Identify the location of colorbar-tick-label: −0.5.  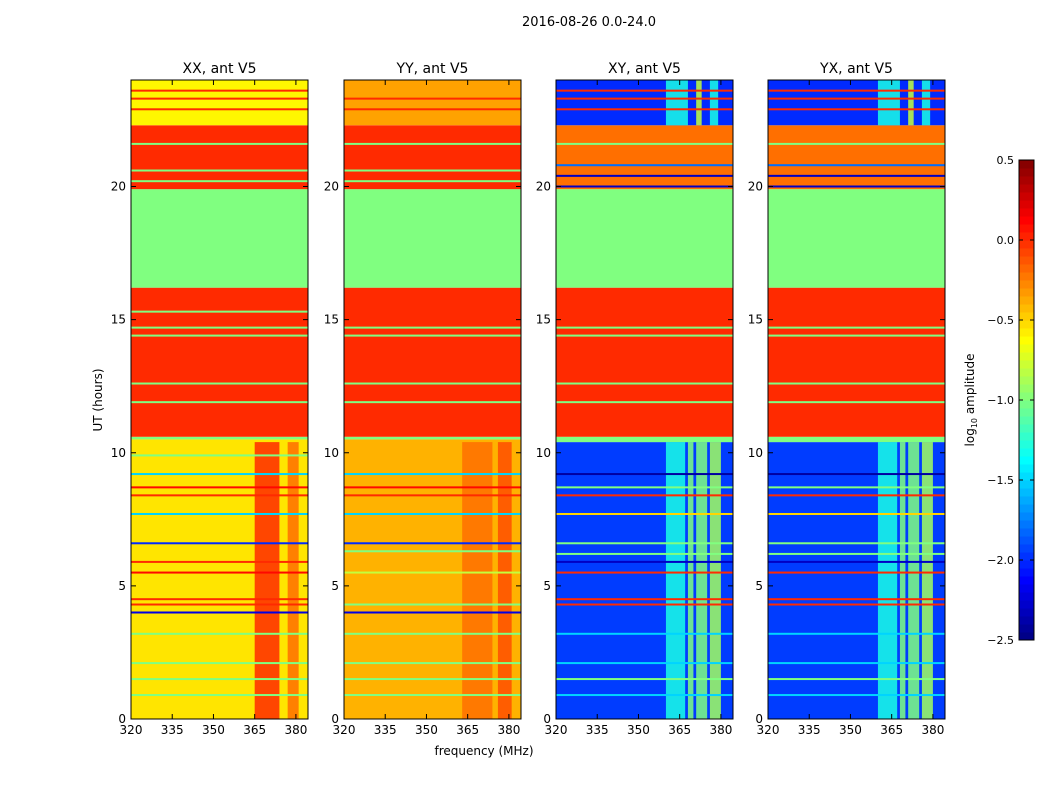
(1000, 320).